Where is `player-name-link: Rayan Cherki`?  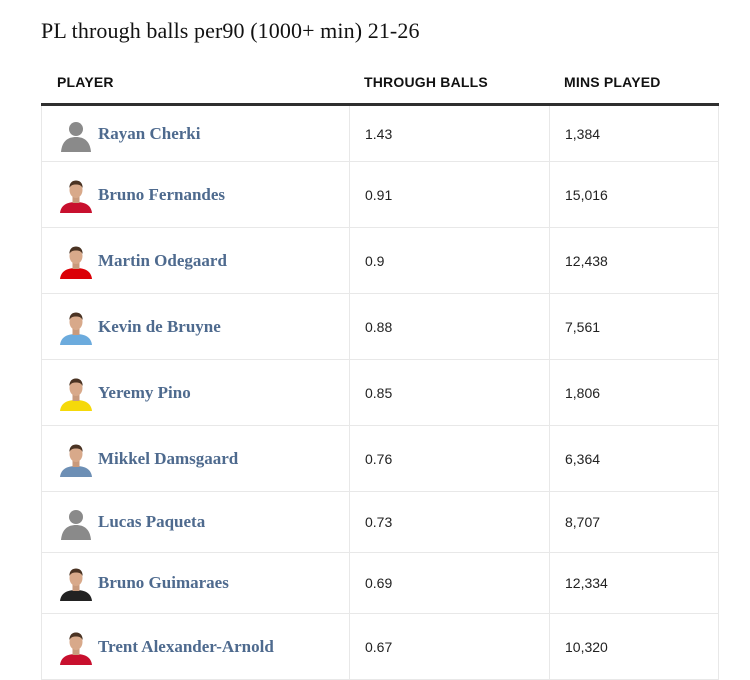 player-name-link: Rayan Cherki is located at coordinates (149, 133).